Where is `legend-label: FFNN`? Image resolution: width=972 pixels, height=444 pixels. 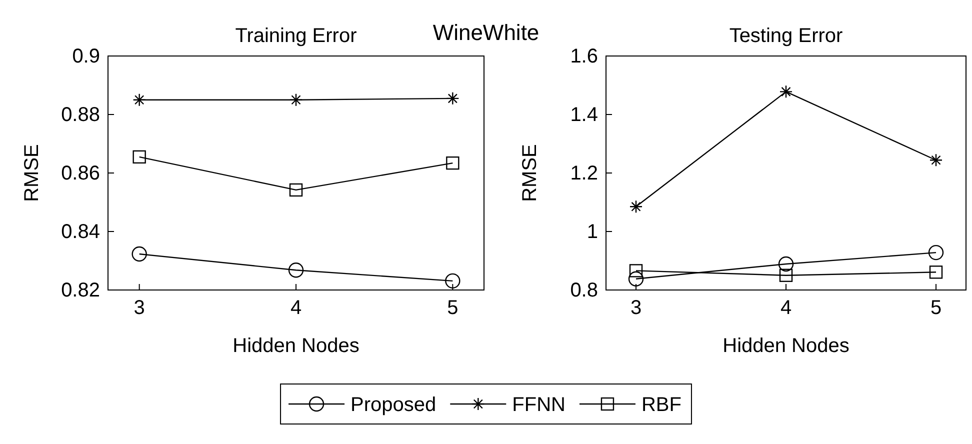 legend-label: FFNN is located at coordinates (539, 405).